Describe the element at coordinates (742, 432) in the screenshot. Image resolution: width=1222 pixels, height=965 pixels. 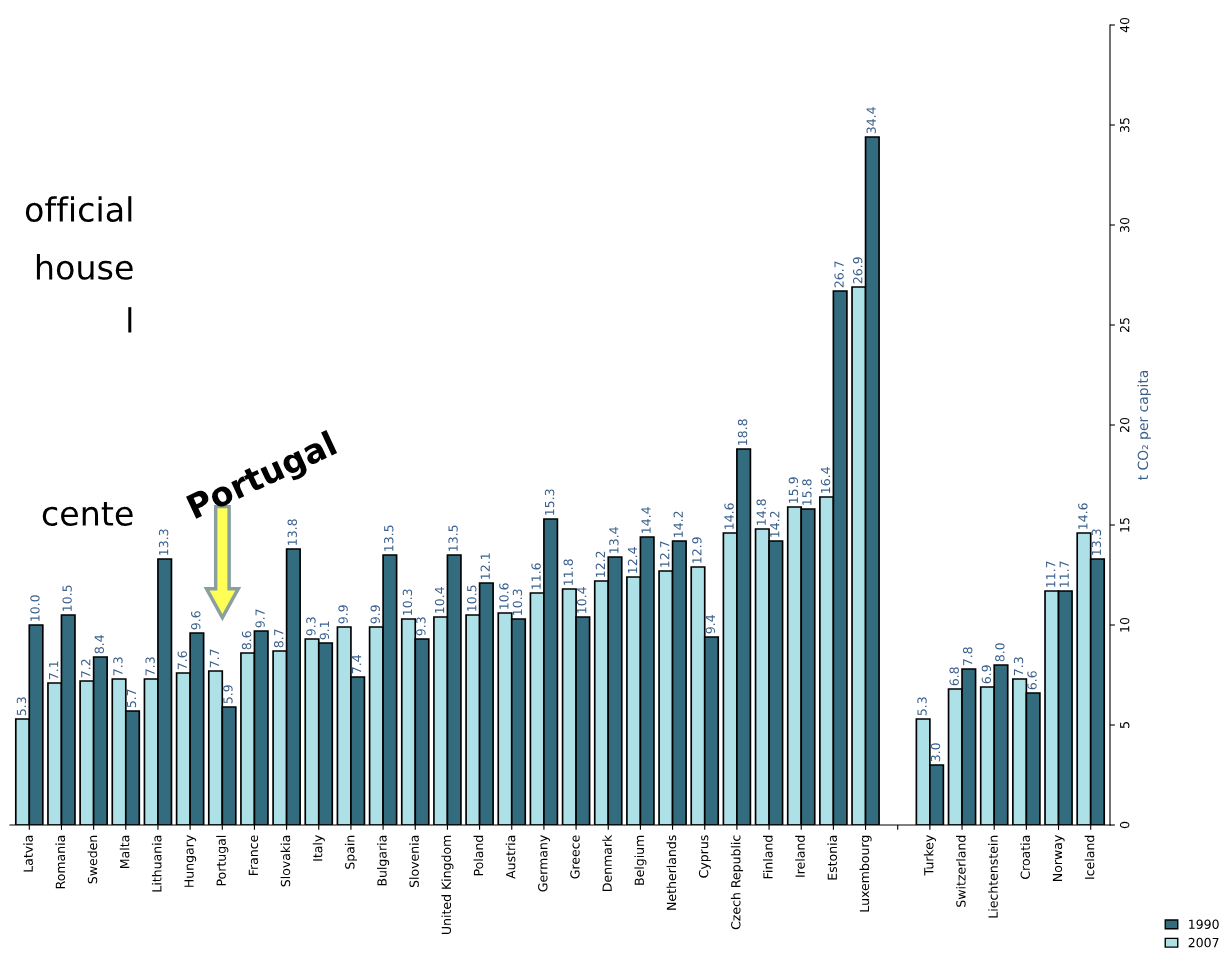
I see `data-label: 18.8` at that location.